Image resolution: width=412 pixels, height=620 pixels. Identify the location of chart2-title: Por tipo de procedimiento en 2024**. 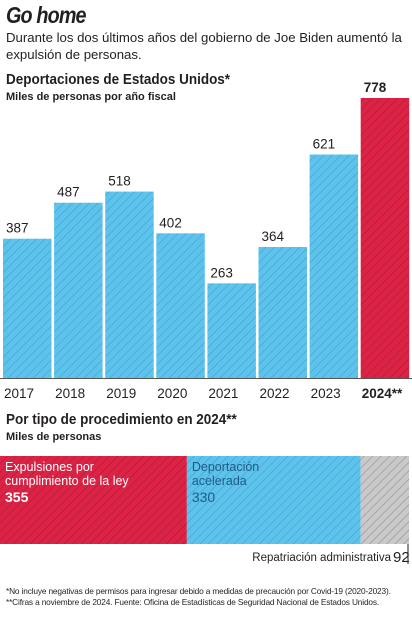
(121, 420).